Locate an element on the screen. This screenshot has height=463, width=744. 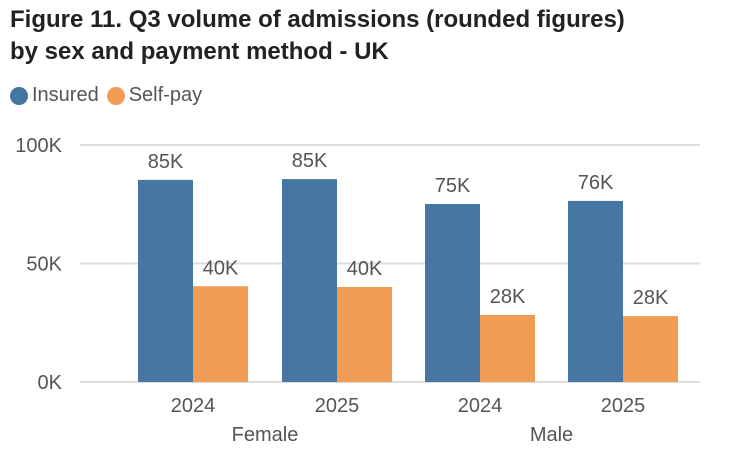
title-line-2: by sex and payment method - UK is located at coordinates (199, 51).